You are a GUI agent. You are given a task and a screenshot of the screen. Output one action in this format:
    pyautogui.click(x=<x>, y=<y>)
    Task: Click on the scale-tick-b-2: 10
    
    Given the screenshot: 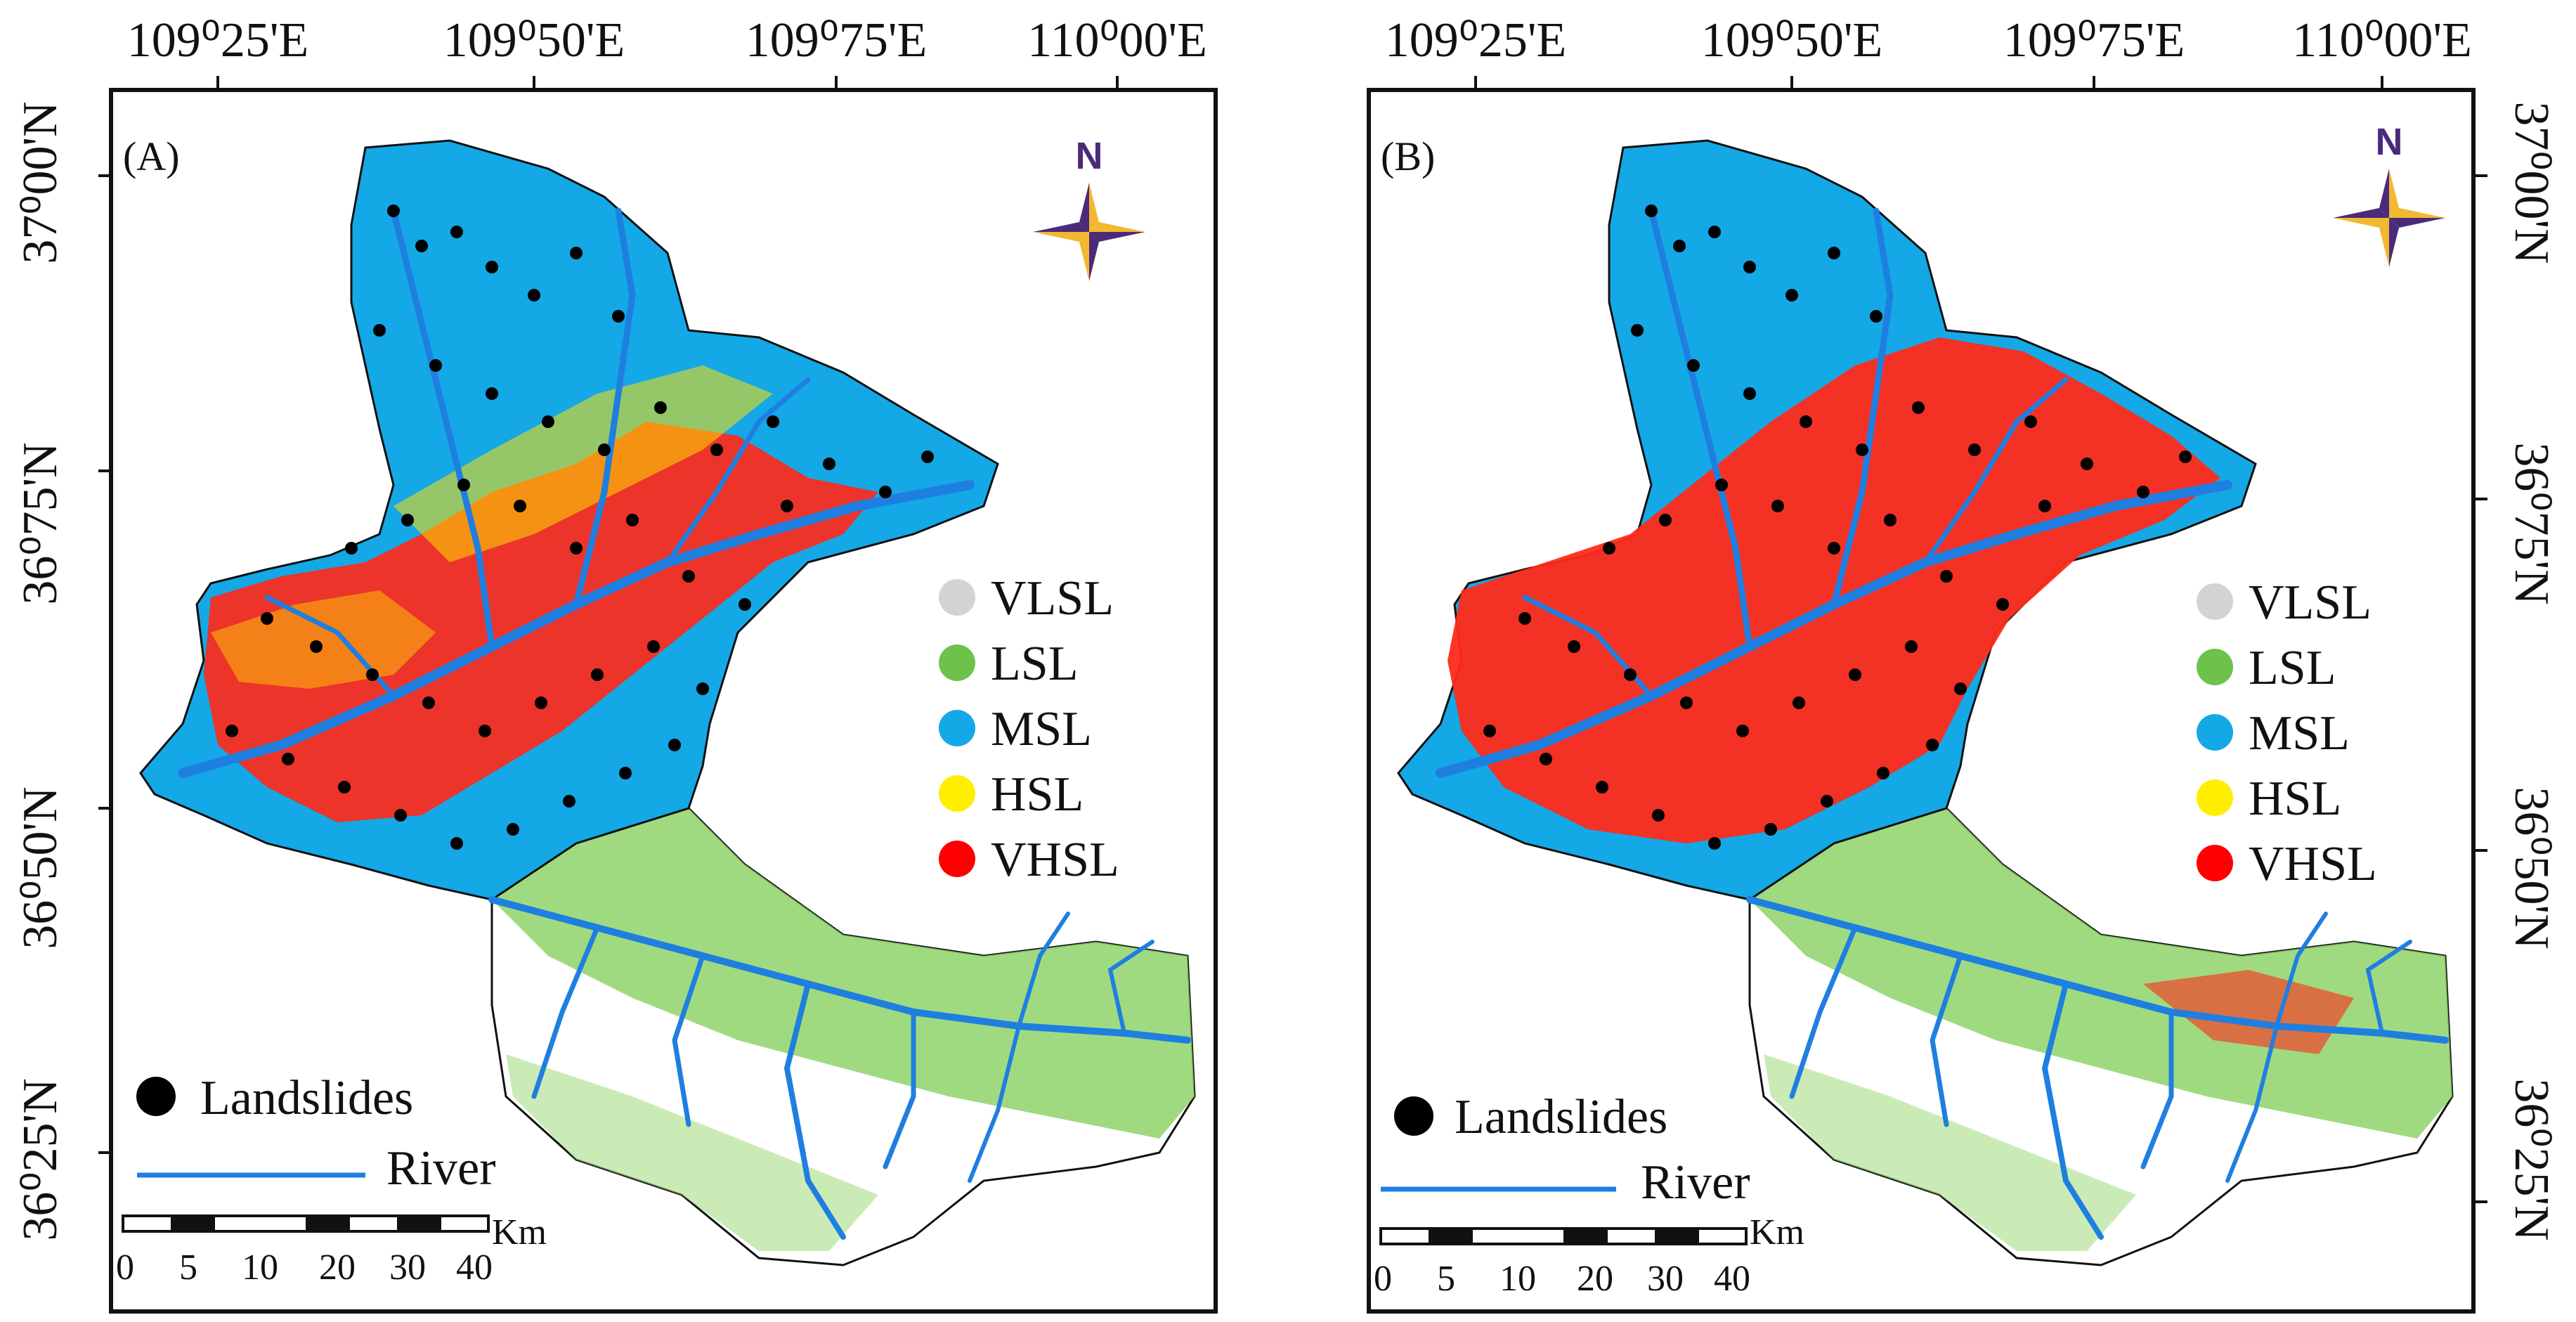 What is the action you would take?
    pyautogui.click(x=1518, y=1279)
    